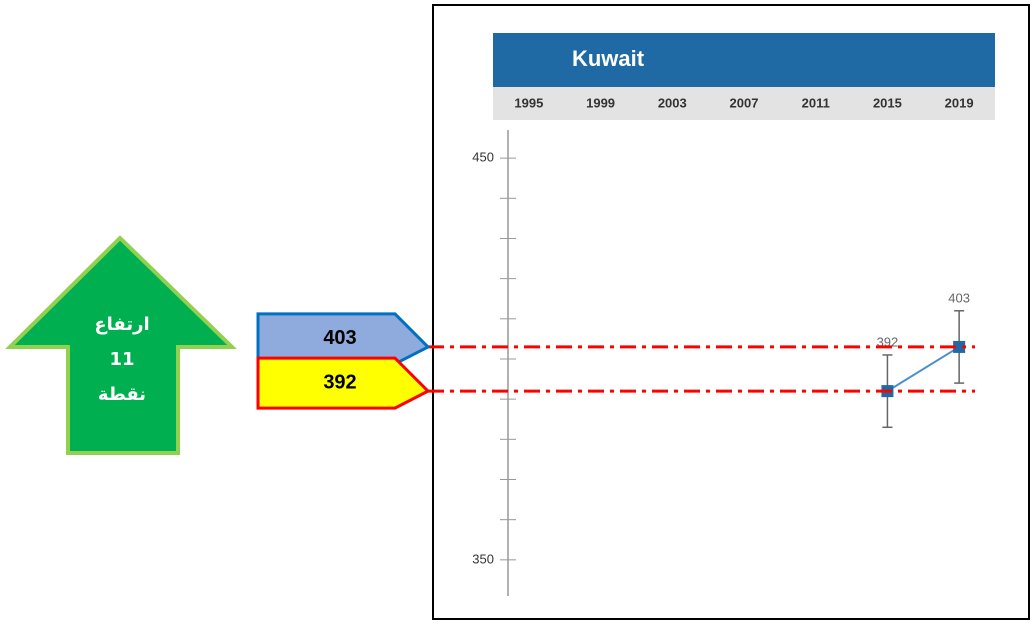 The width and height of the screenshot is (1036, 625). I want to click on x-tick-label: 2007, so click(744, 102).